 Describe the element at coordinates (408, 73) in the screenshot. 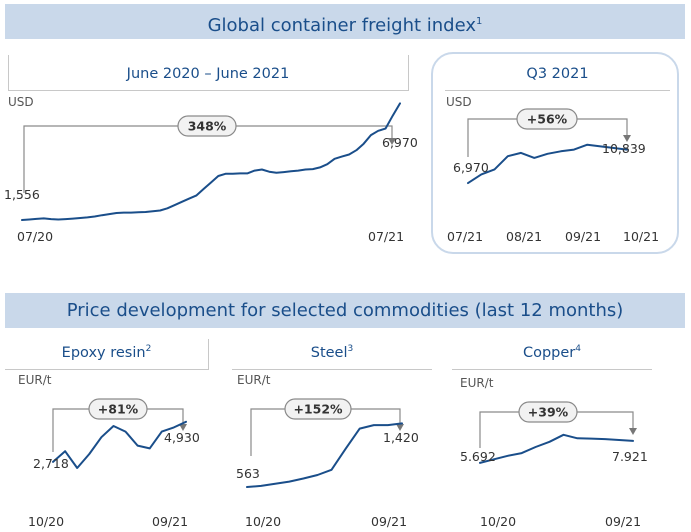

I see `freight-yearly-vrule-right` at that location.